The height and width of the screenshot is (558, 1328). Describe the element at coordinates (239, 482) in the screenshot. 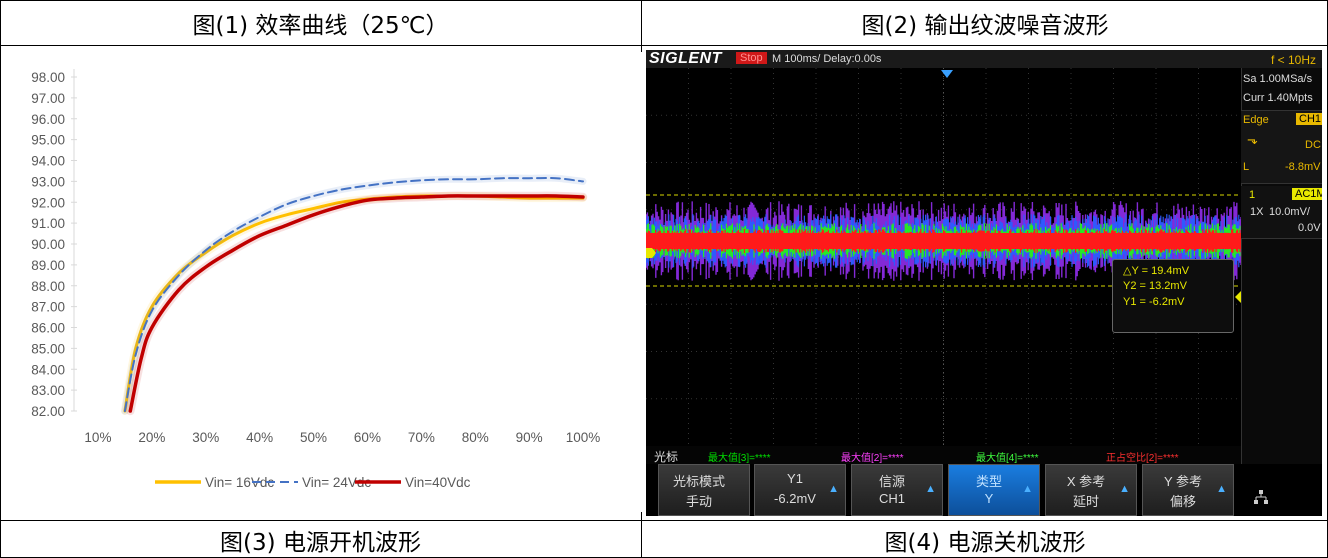

I see `legend-label: Vin= 16Vdc` at that location.